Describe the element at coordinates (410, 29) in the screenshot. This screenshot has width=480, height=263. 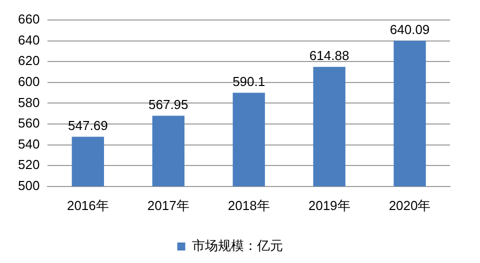
I see `data-label: 640.09` at that location.